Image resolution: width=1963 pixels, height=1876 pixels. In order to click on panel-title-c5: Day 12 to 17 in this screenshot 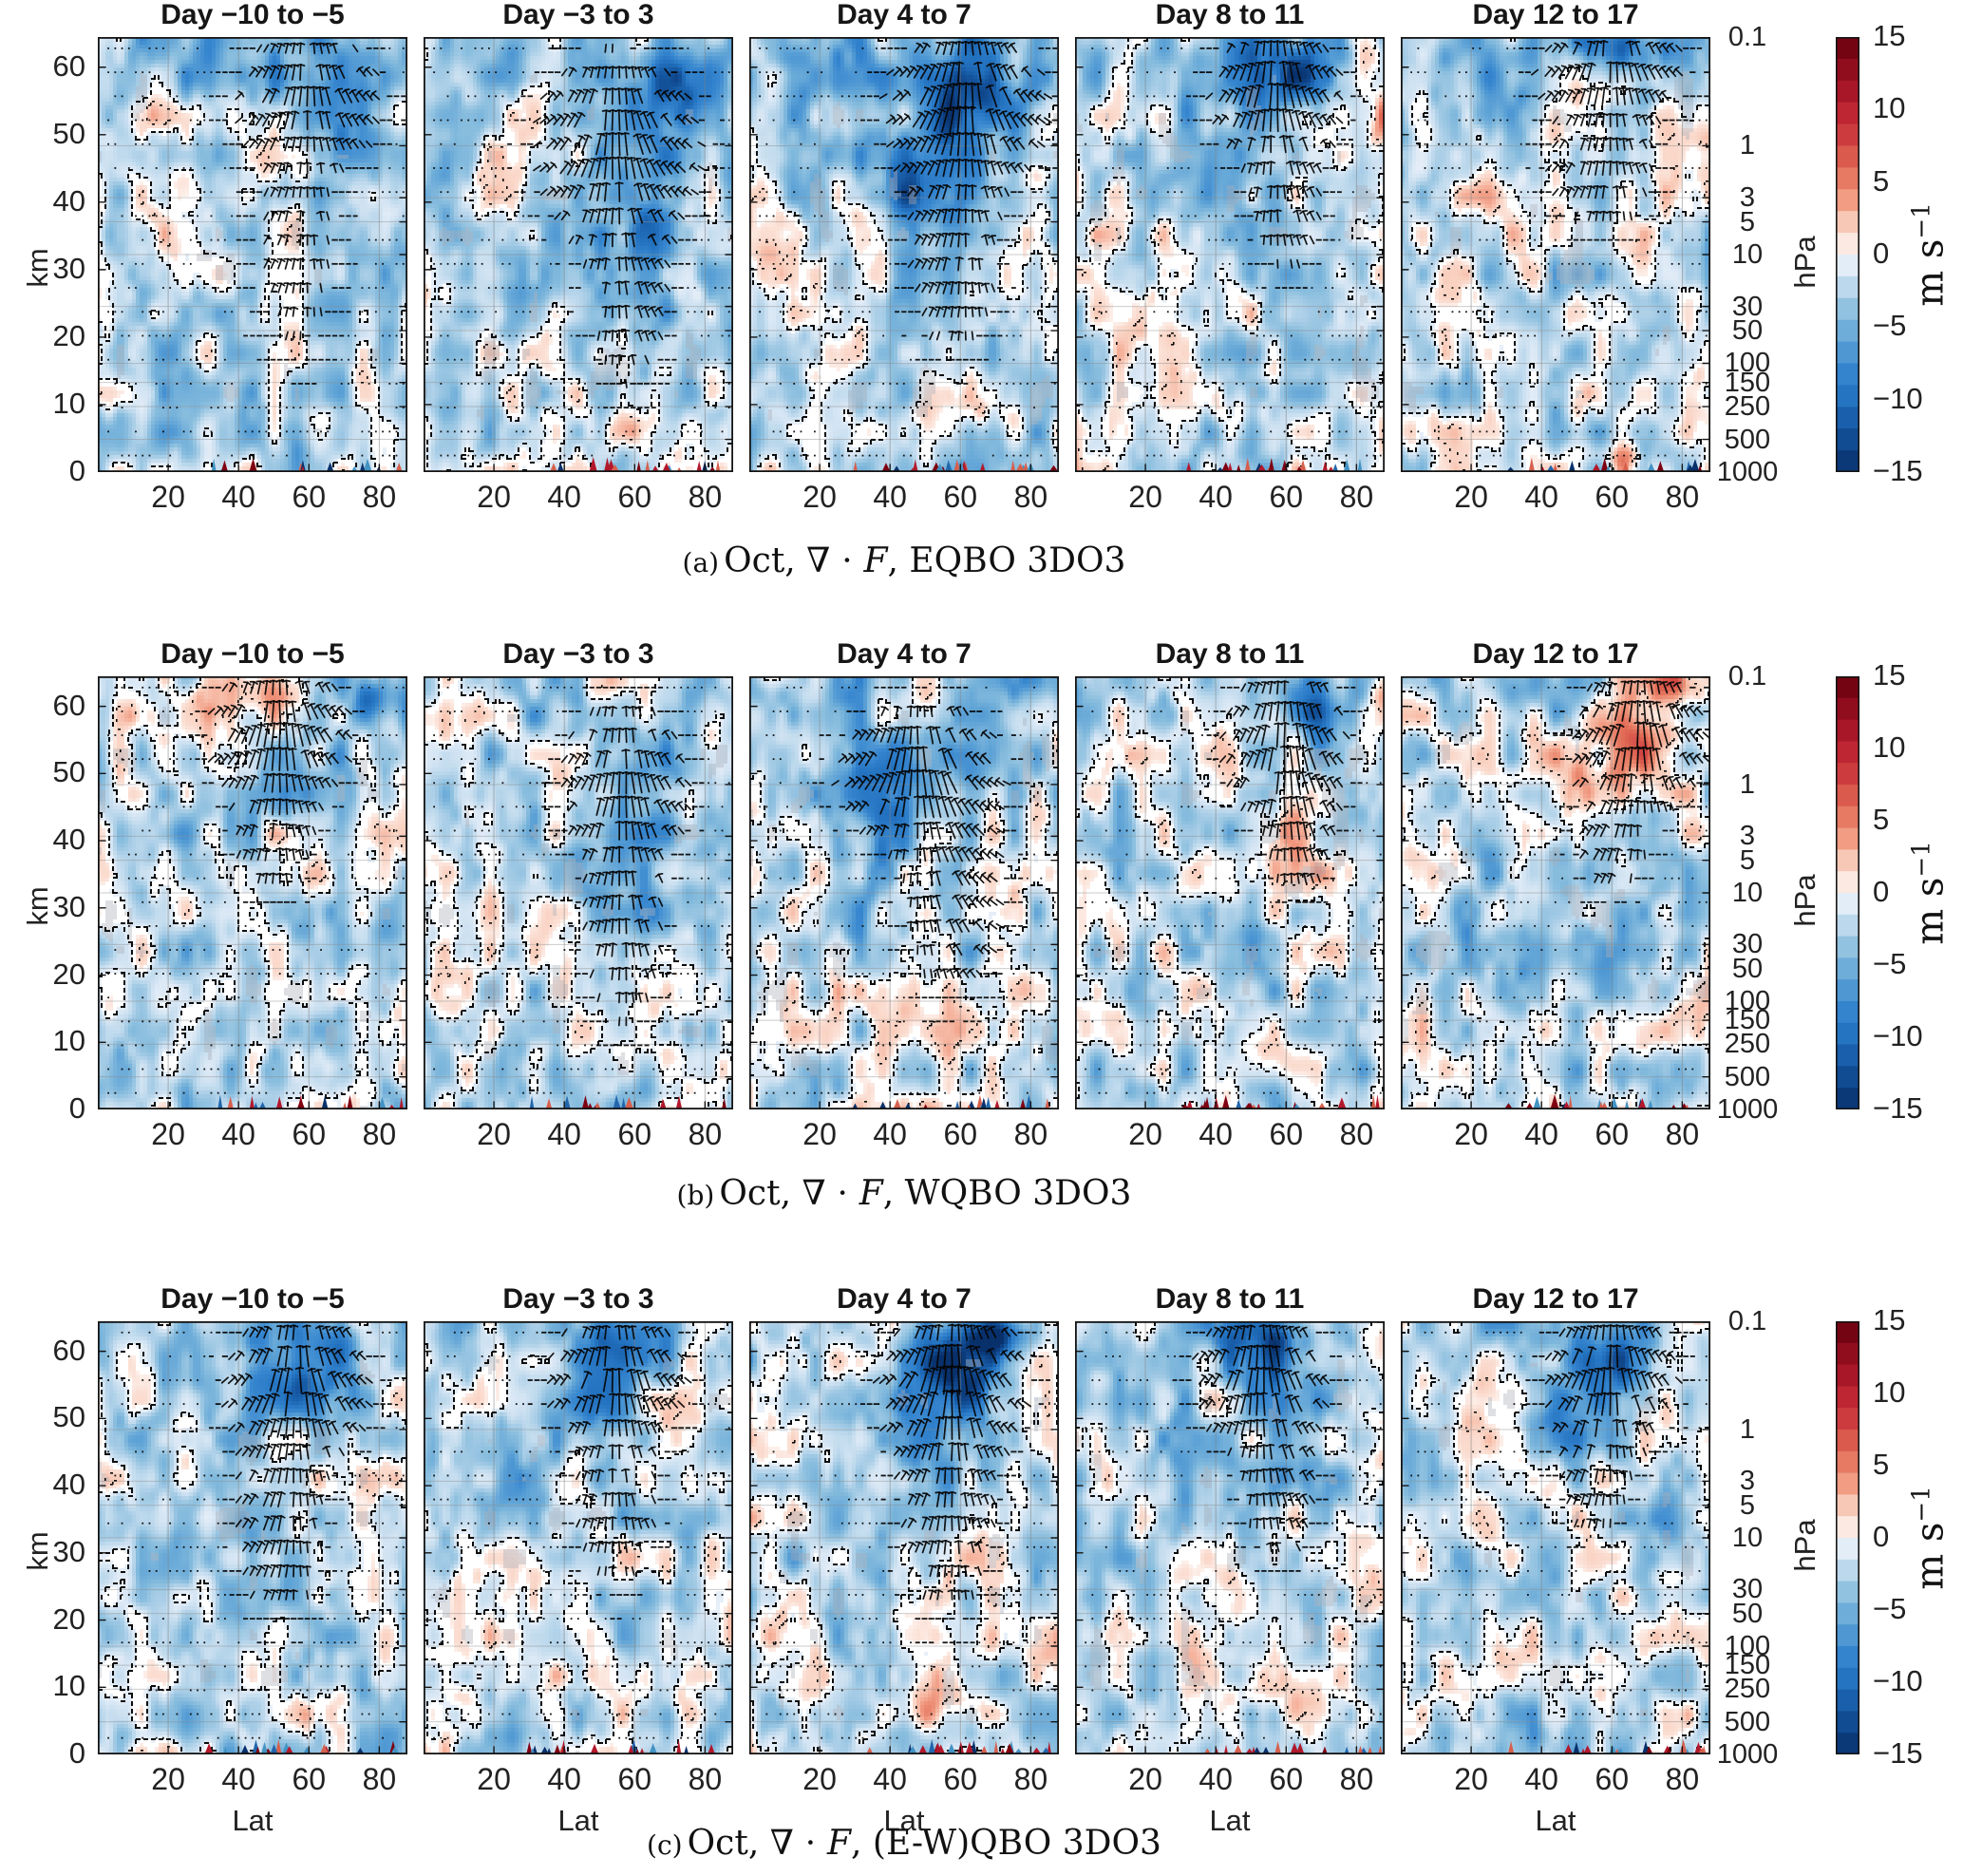, I will do `click(1555, 1299)`.